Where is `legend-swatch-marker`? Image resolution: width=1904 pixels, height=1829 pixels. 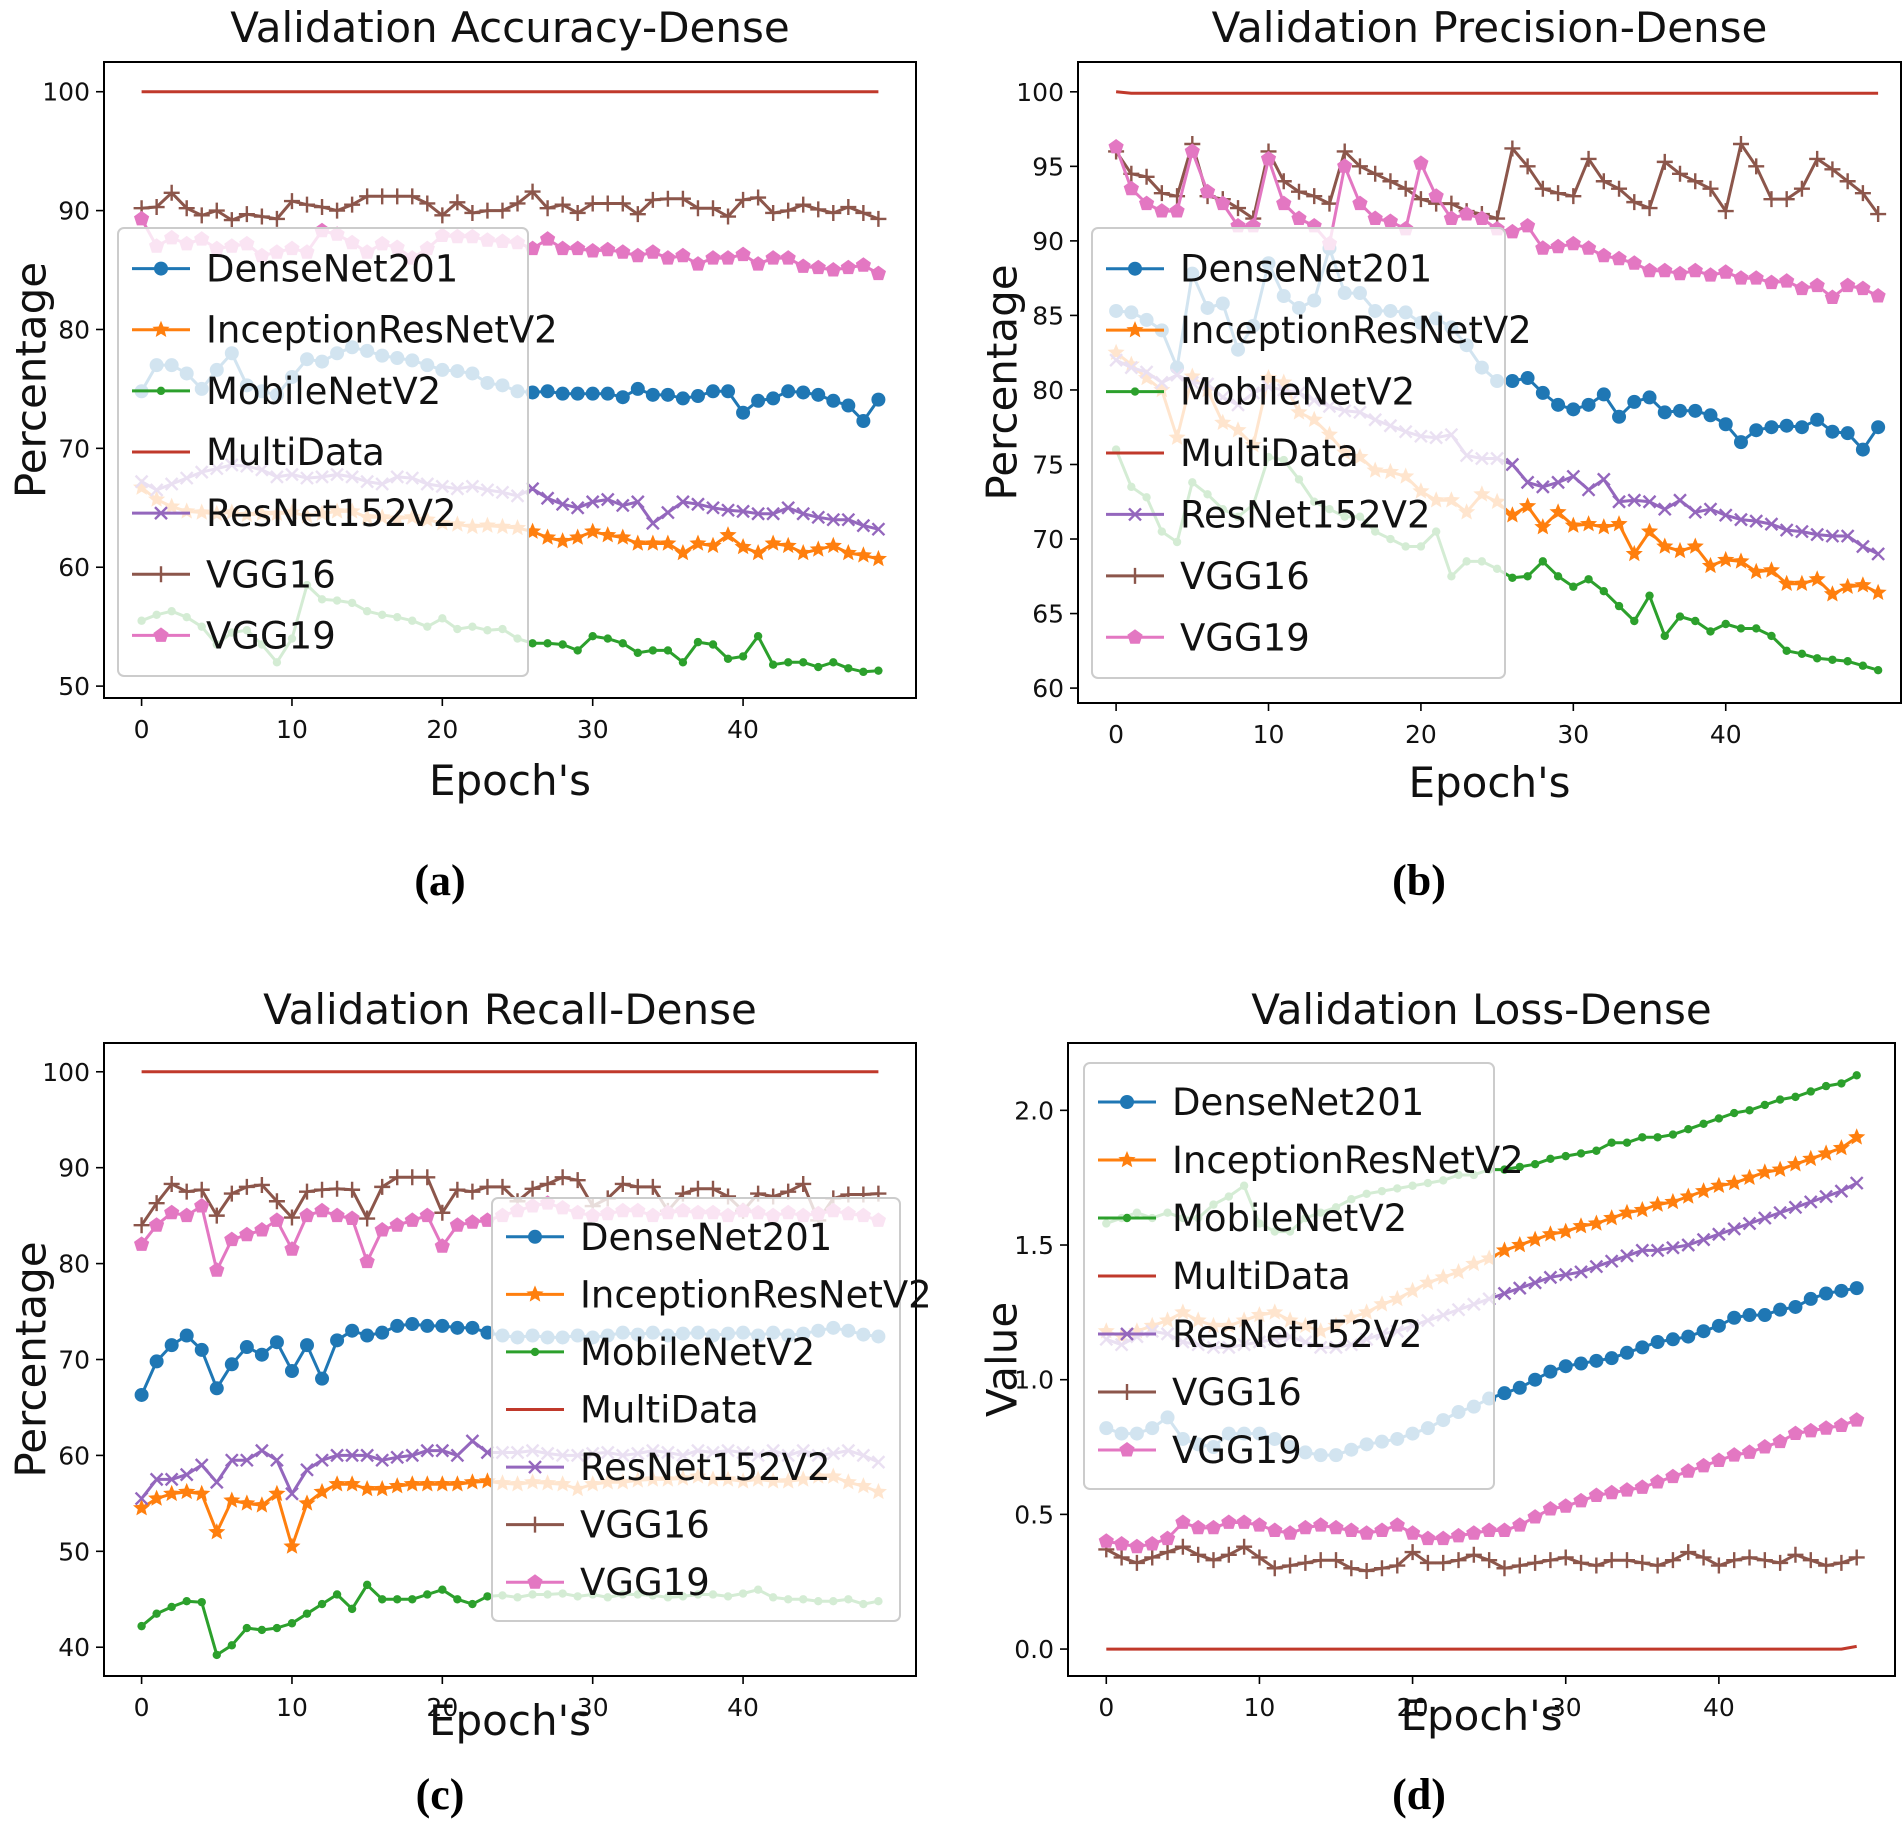
legend-swatch-marker is located at coordinates (1127, 1449).